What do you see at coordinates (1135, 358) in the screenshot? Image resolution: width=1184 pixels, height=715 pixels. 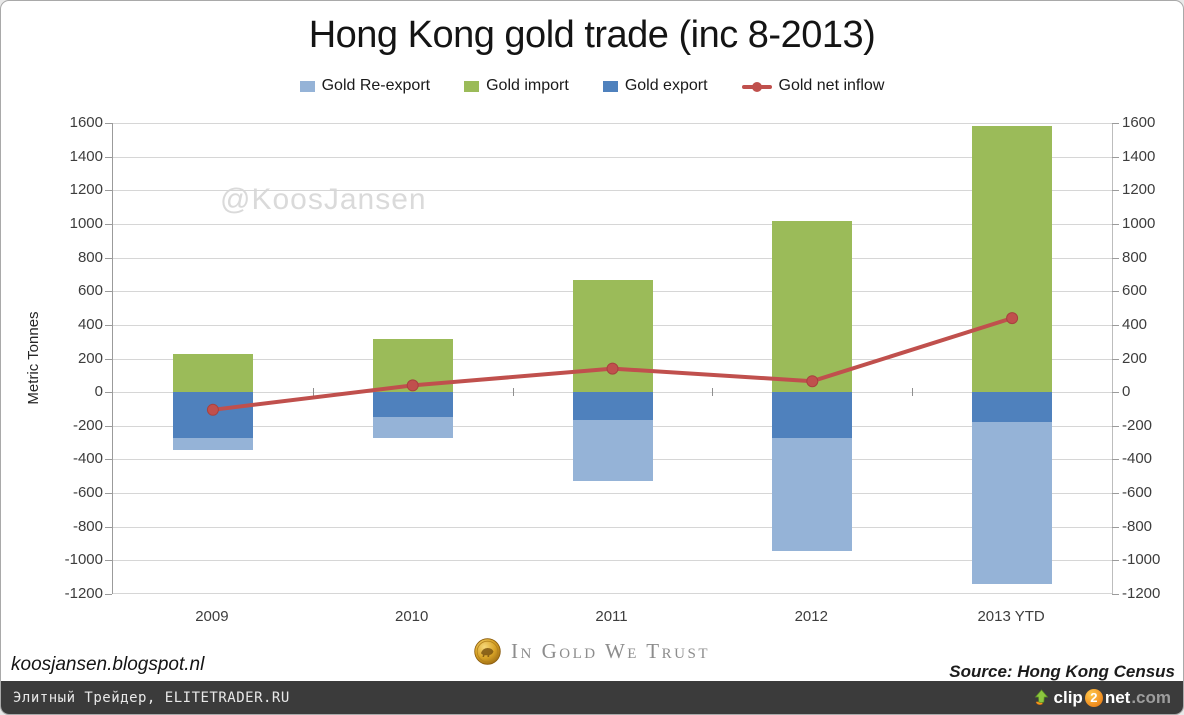 I see `y-axis-label-right: 200` at bounding box center [1135, 358].